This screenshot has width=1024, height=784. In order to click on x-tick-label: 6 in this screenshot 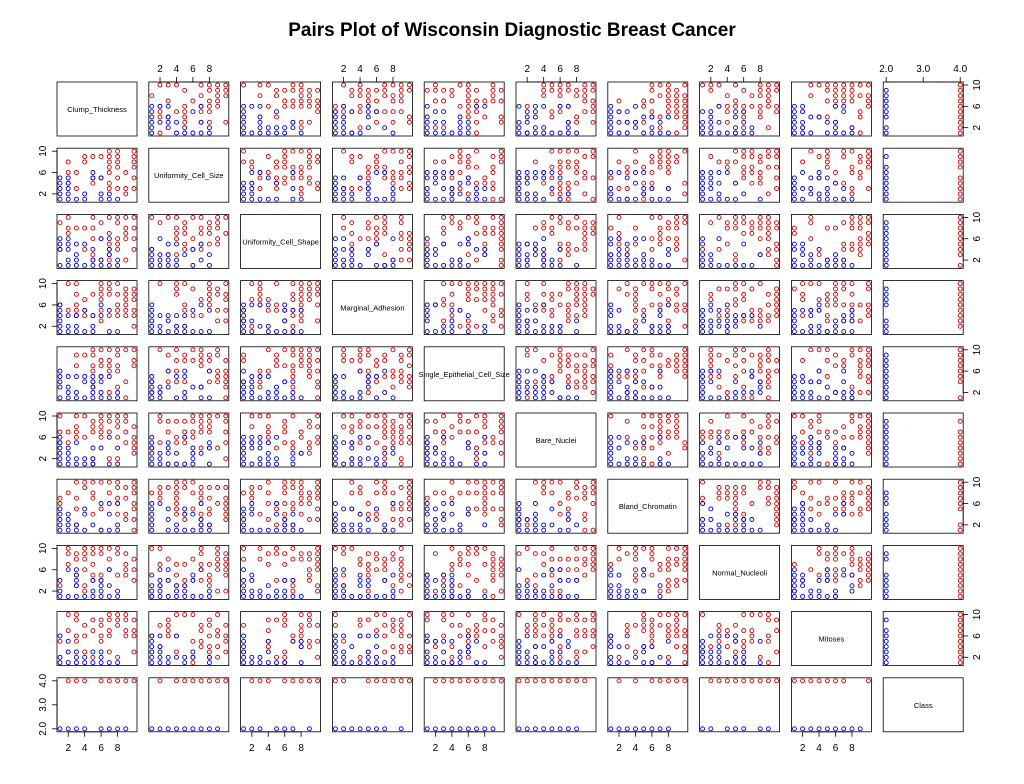, I will do `click(744, 69)`.